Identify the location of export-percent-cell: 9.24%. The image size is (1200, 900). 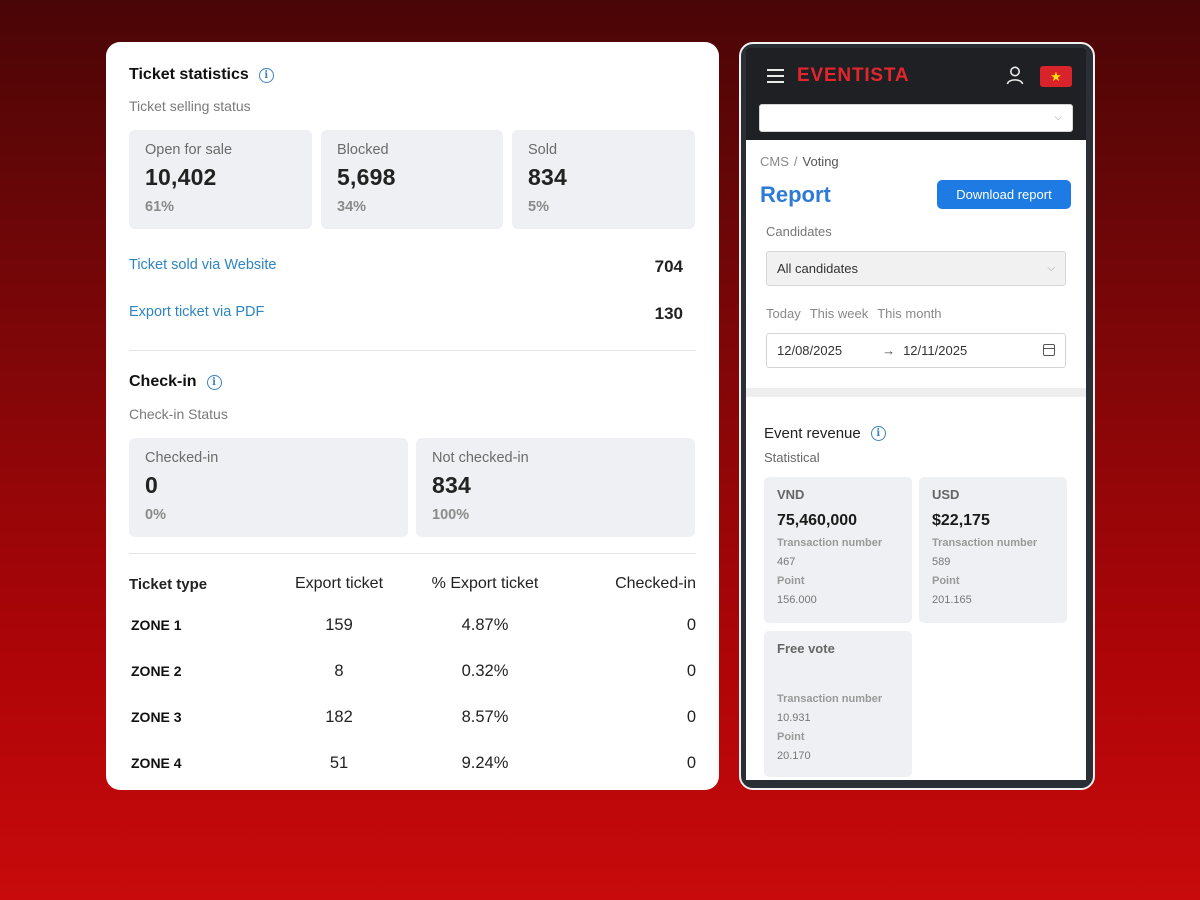
(485, 762).